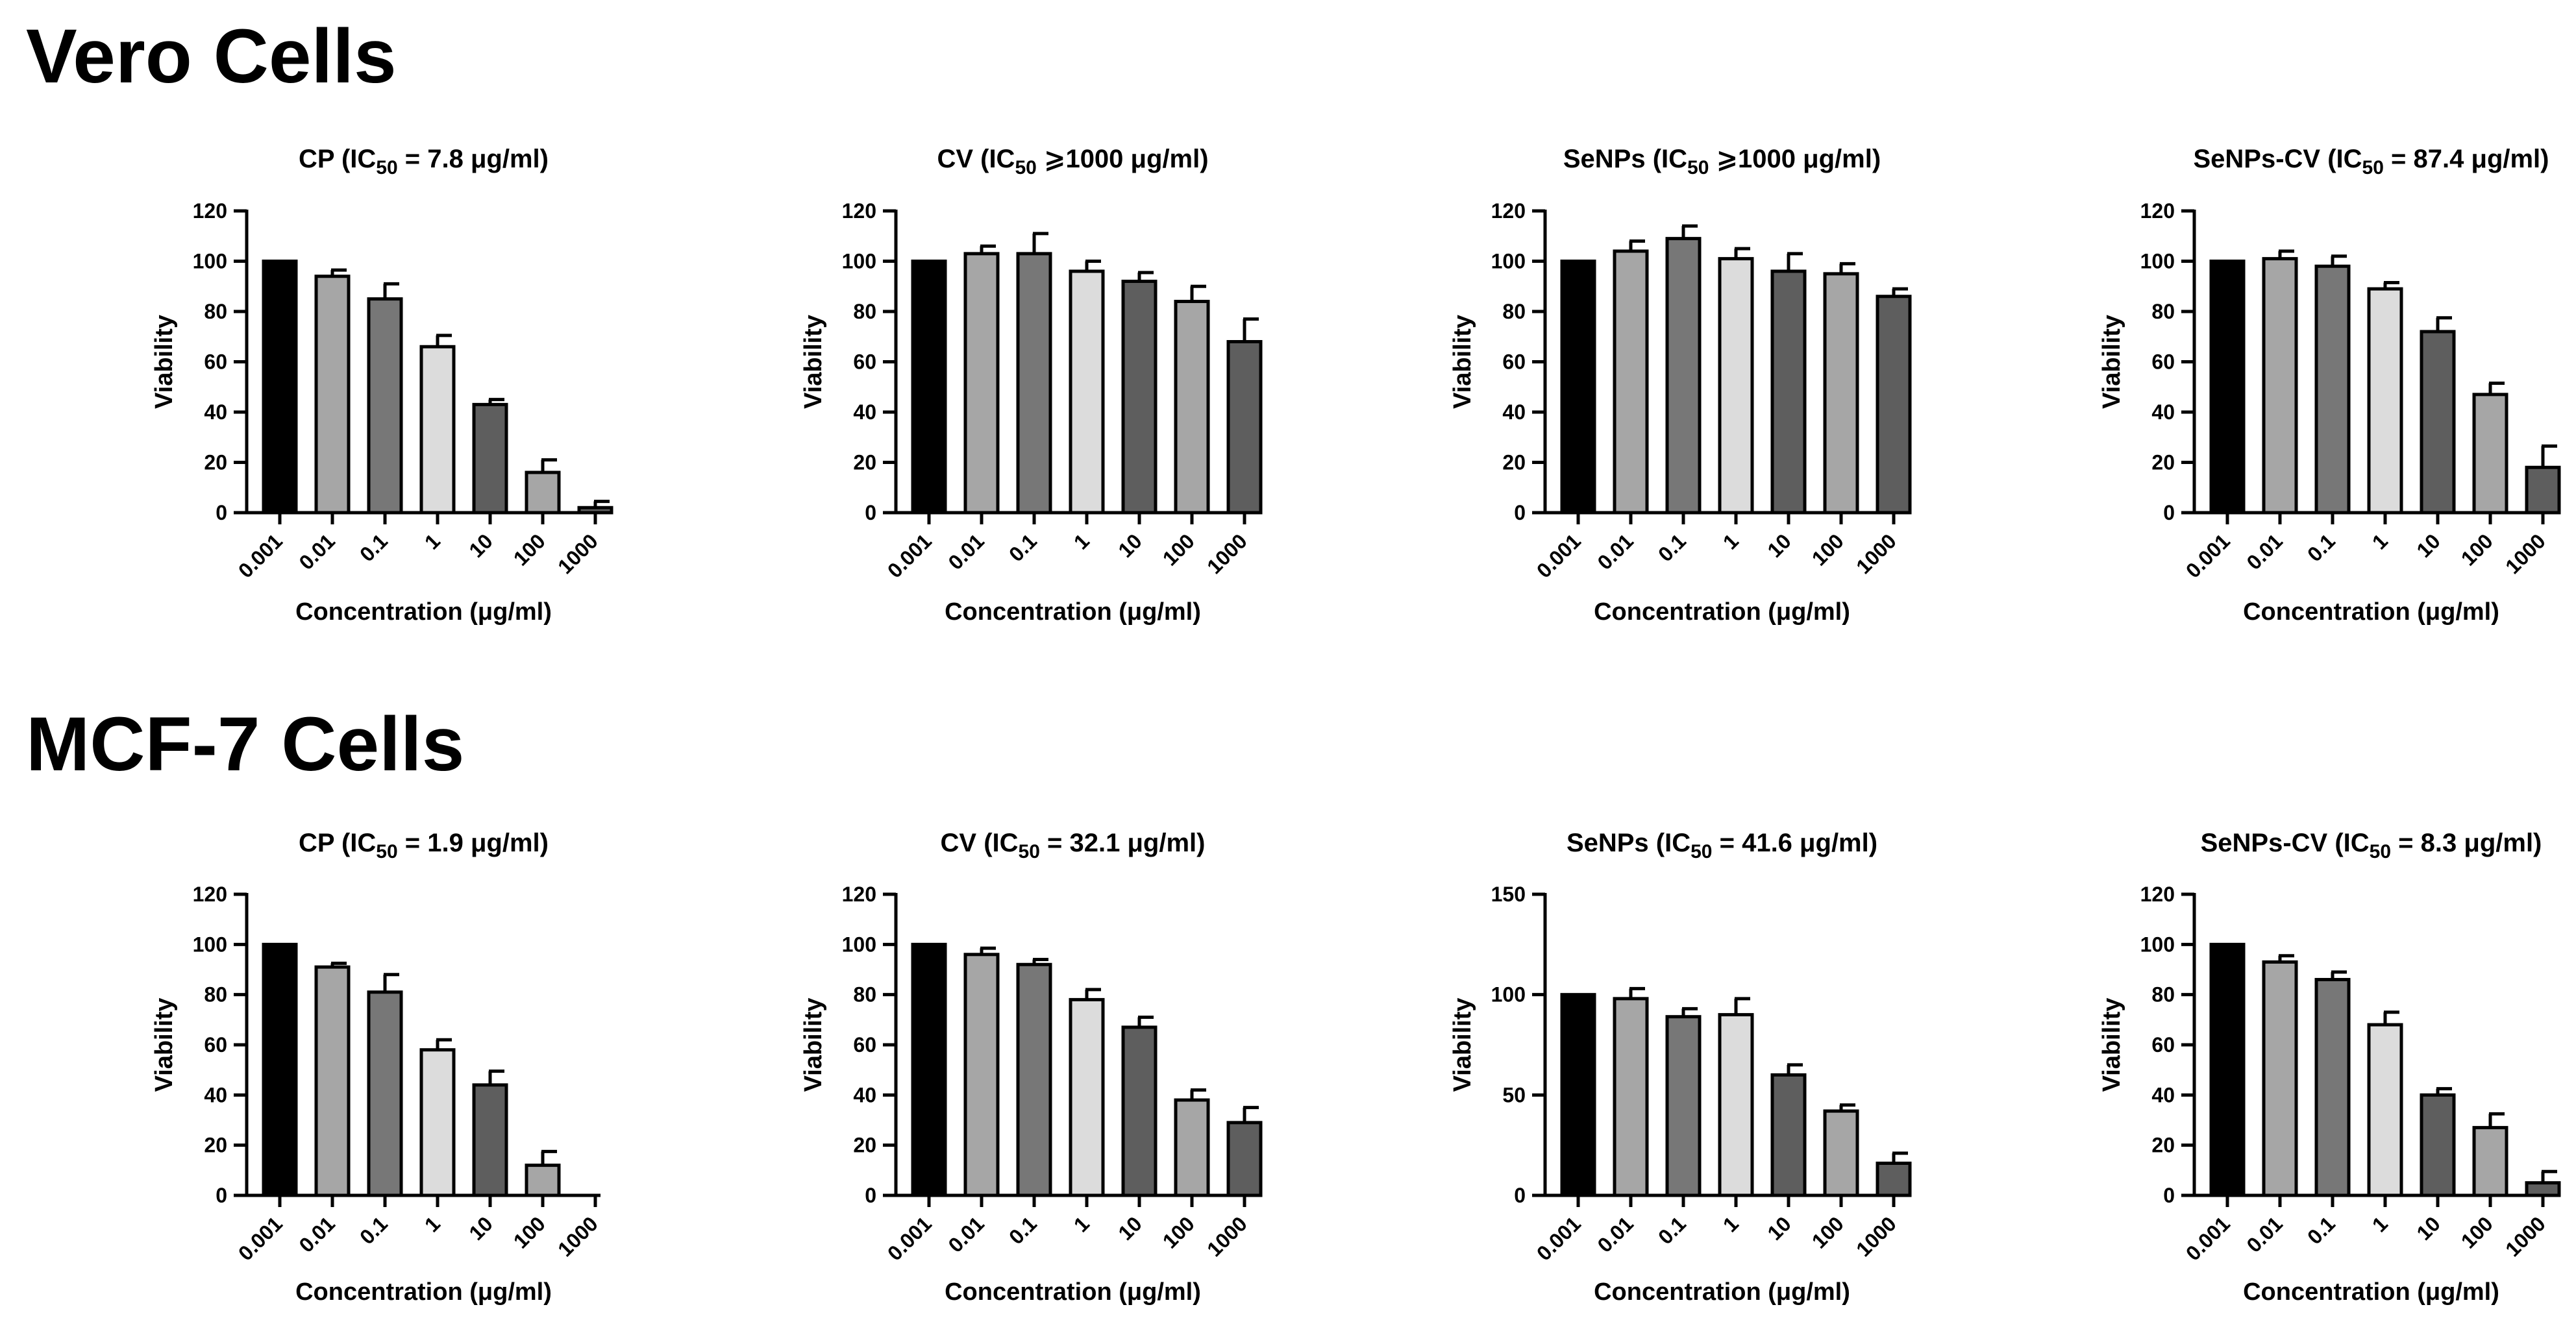  What do you see at coordinates (1876, 553) in the screenshot?
I see `x-tick-label: 1000` at bounding box center [1876, 553].